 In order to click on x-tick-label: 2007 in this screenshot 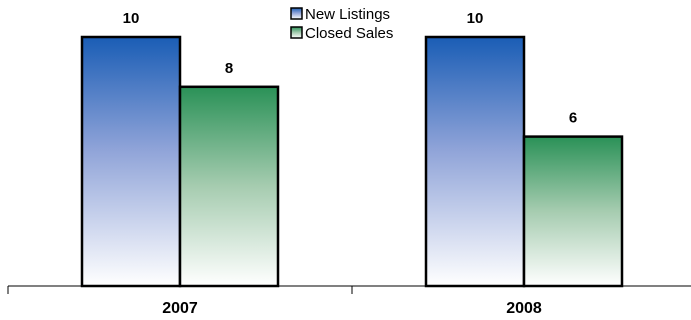, I will do `click(180, 308)`.